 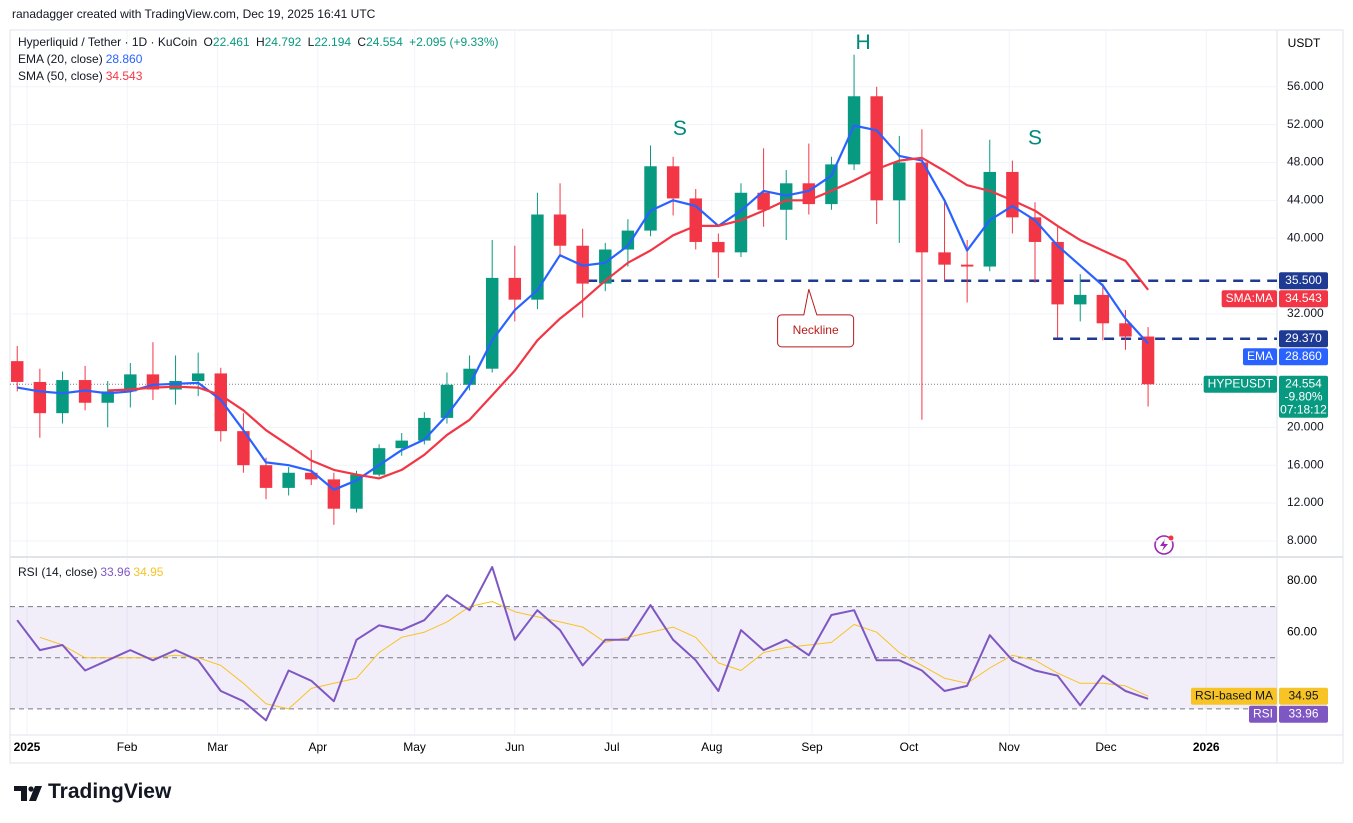 I want to click on y-tick-label: 40.000, so click(x=1305, y=237).